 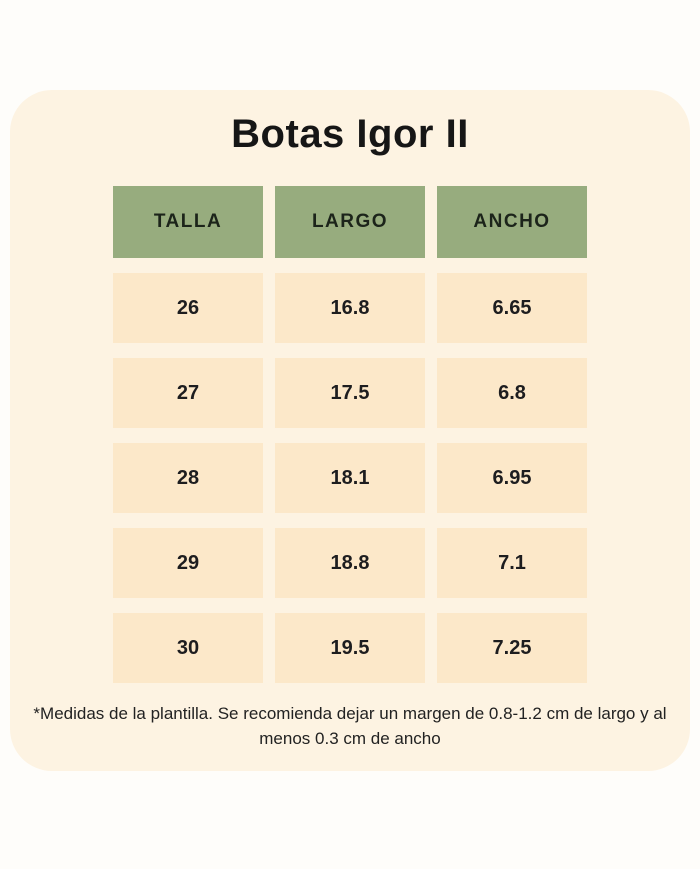 I want to click on page-title: Botas Igor II, so click(x=350, y=134).